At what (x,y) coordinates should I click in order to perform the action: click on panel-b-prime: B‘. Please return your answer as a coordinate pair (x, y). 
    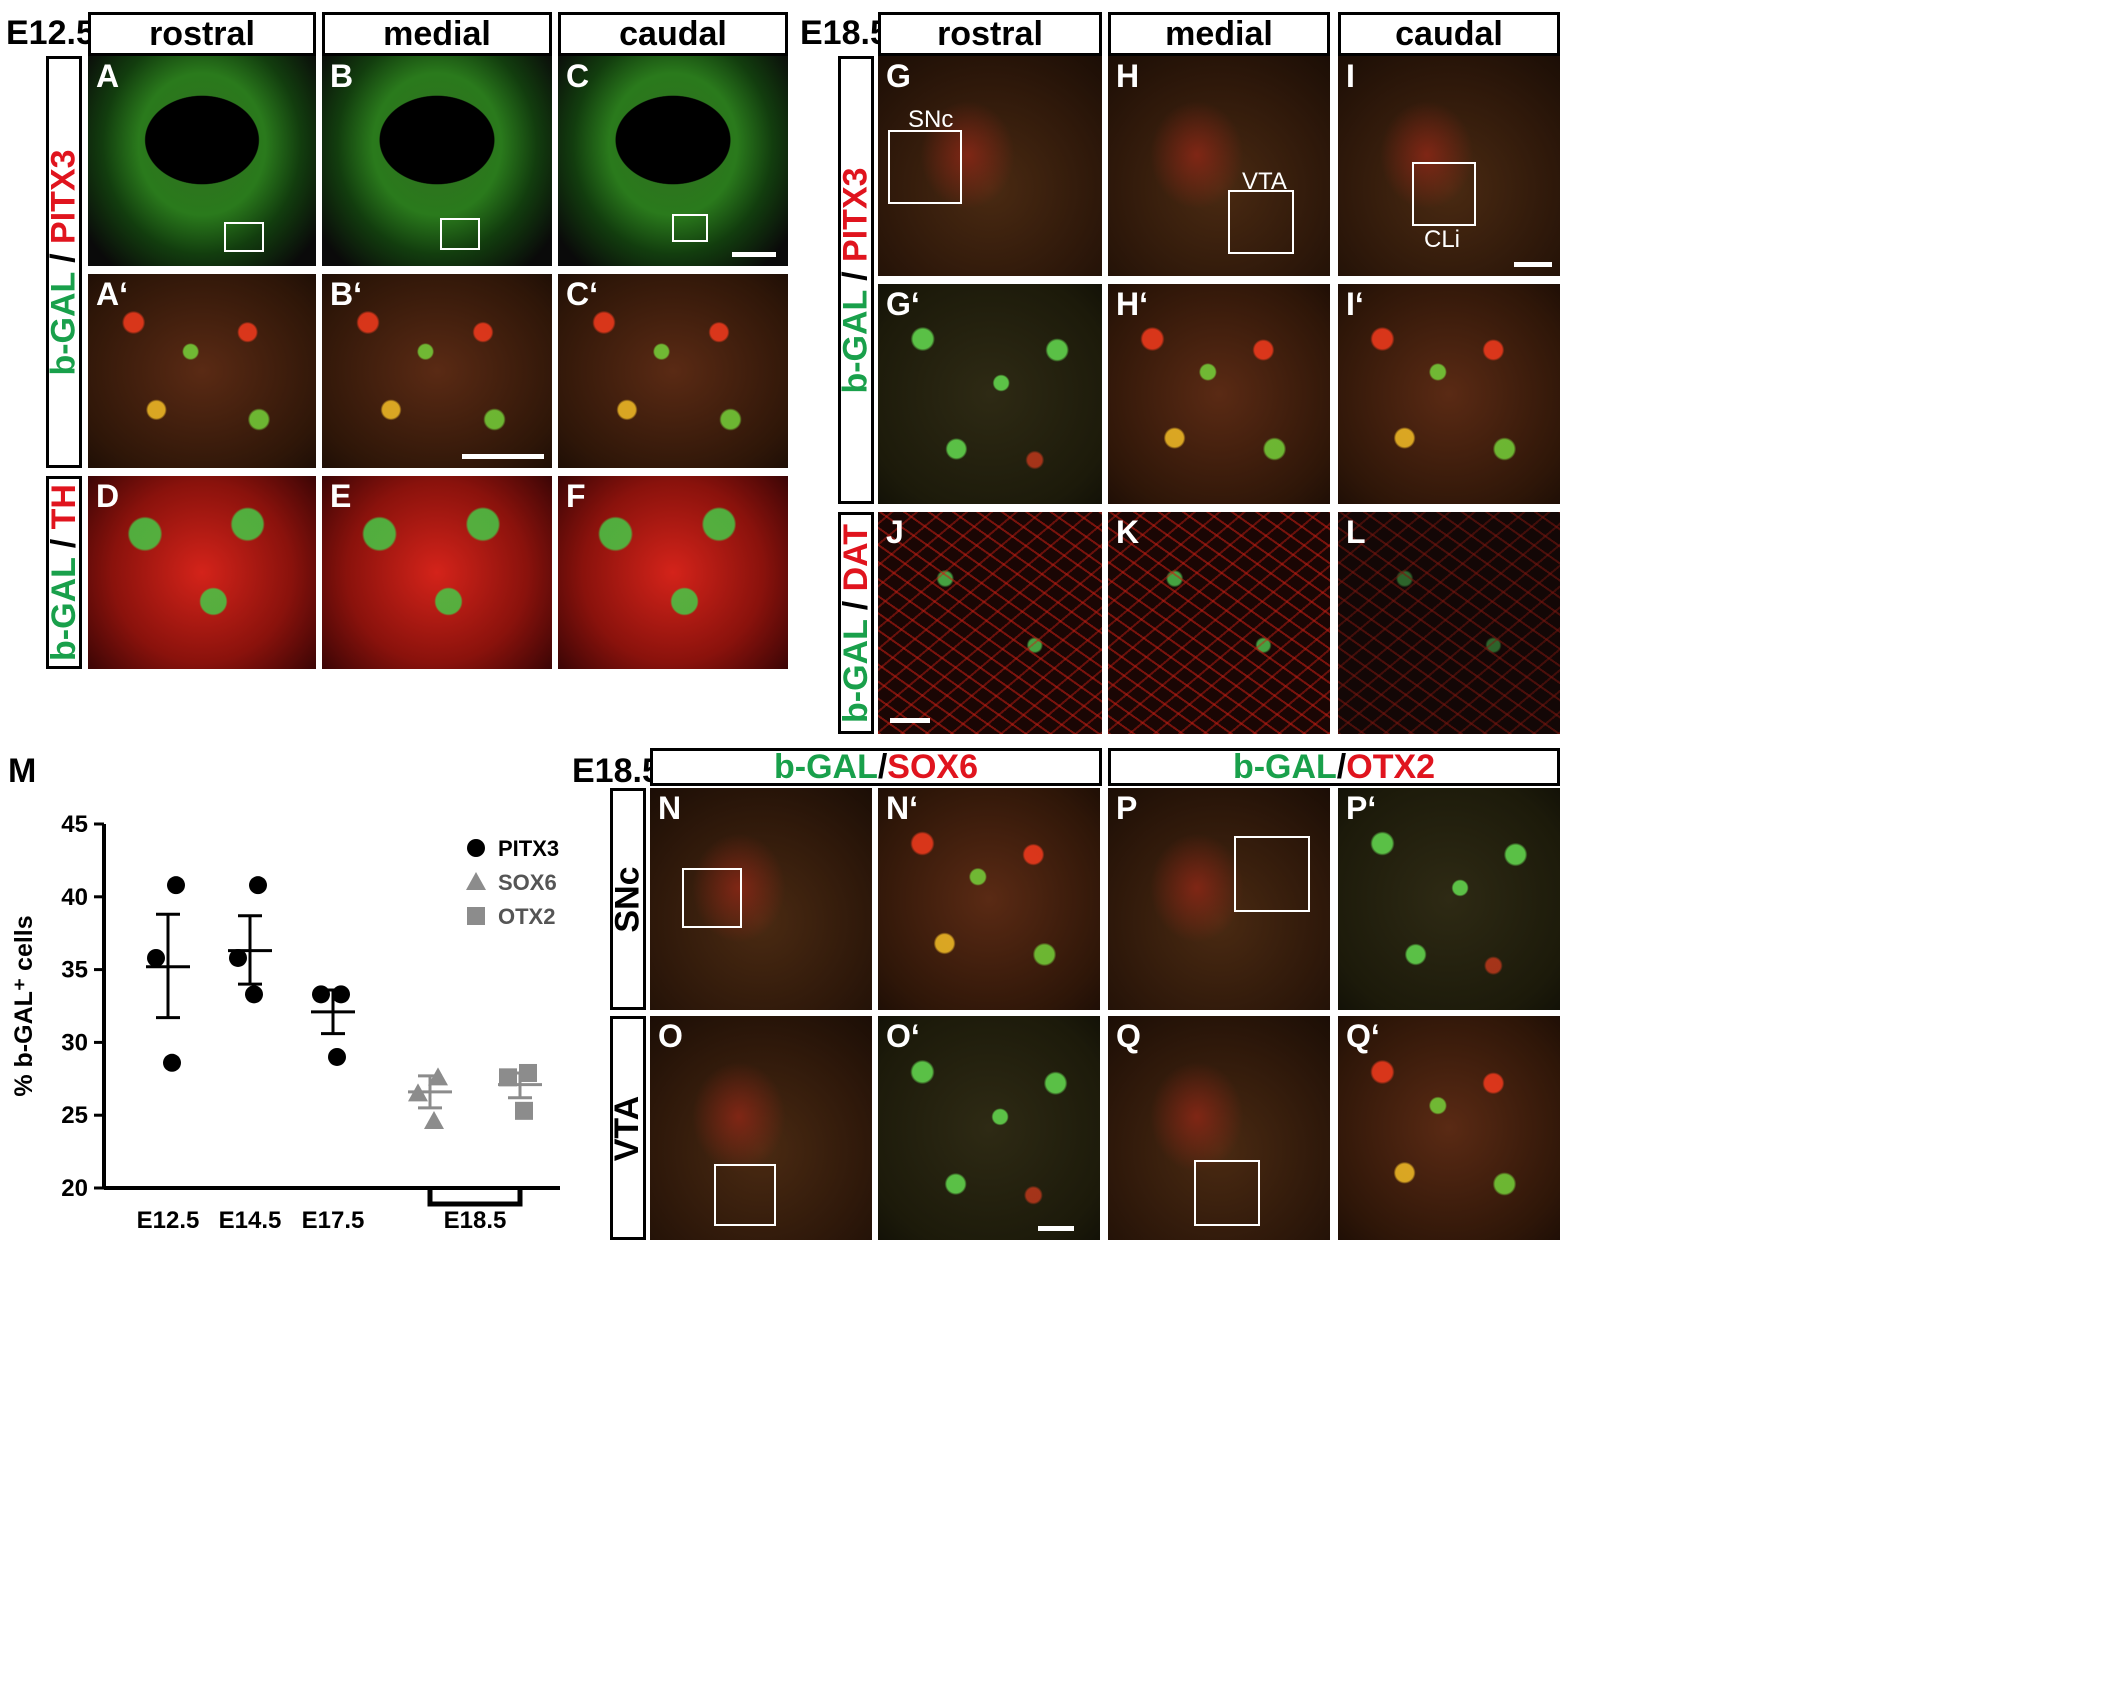
    Looking at the image, I should click on (437, 371).